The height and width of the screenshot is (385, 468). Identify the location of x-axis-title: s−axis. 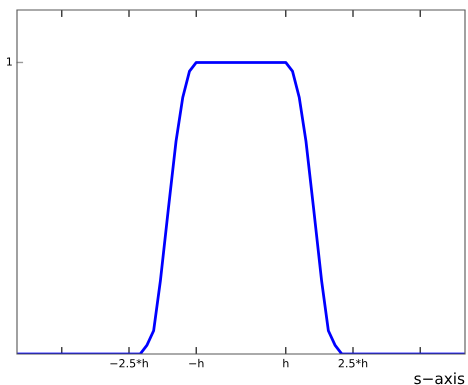
(439, 378).